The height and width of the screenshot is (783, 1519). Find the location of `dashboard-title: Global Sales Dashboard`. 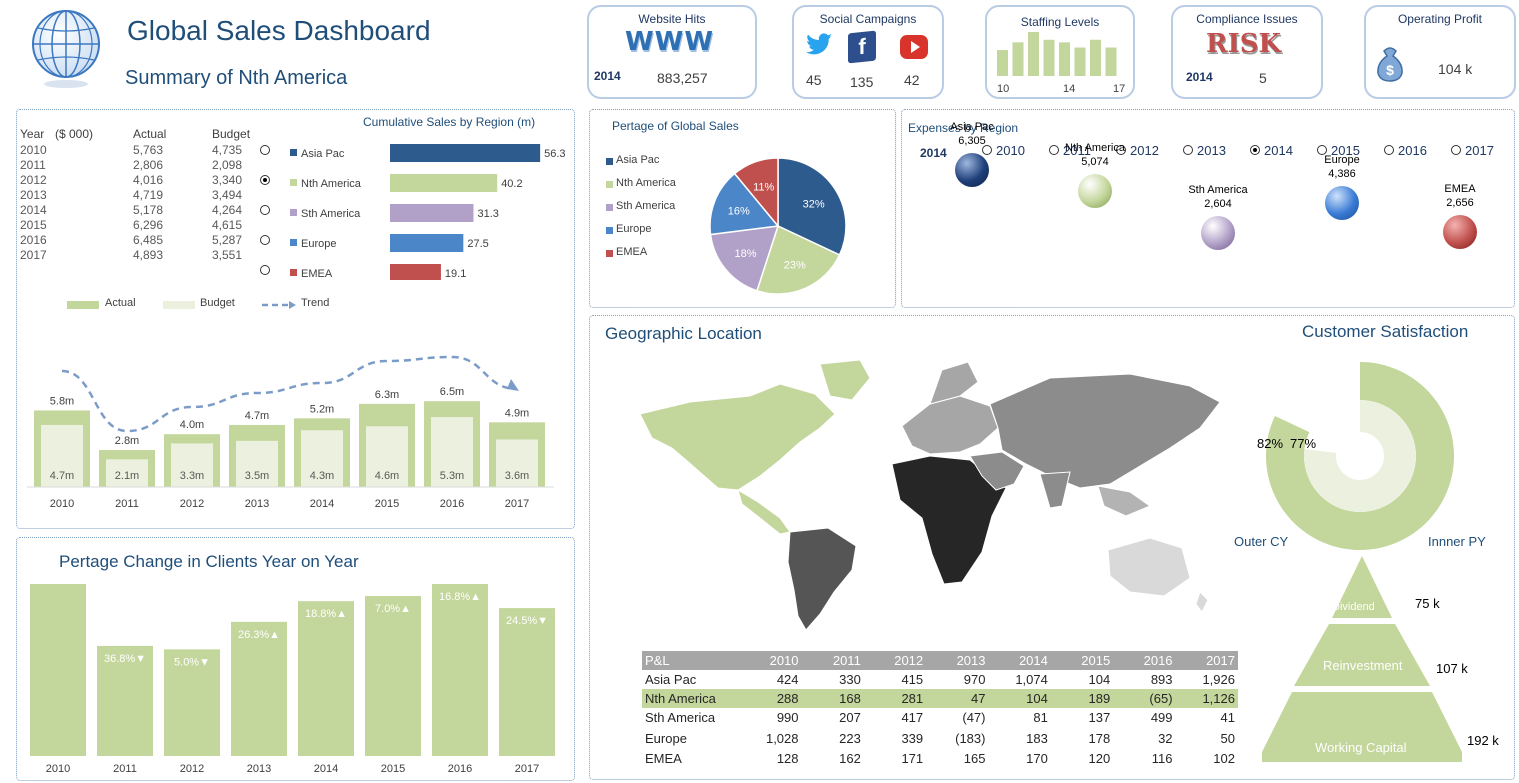

dashboard-title: Global Sales Dashboard is located at coordinates (279, 30).